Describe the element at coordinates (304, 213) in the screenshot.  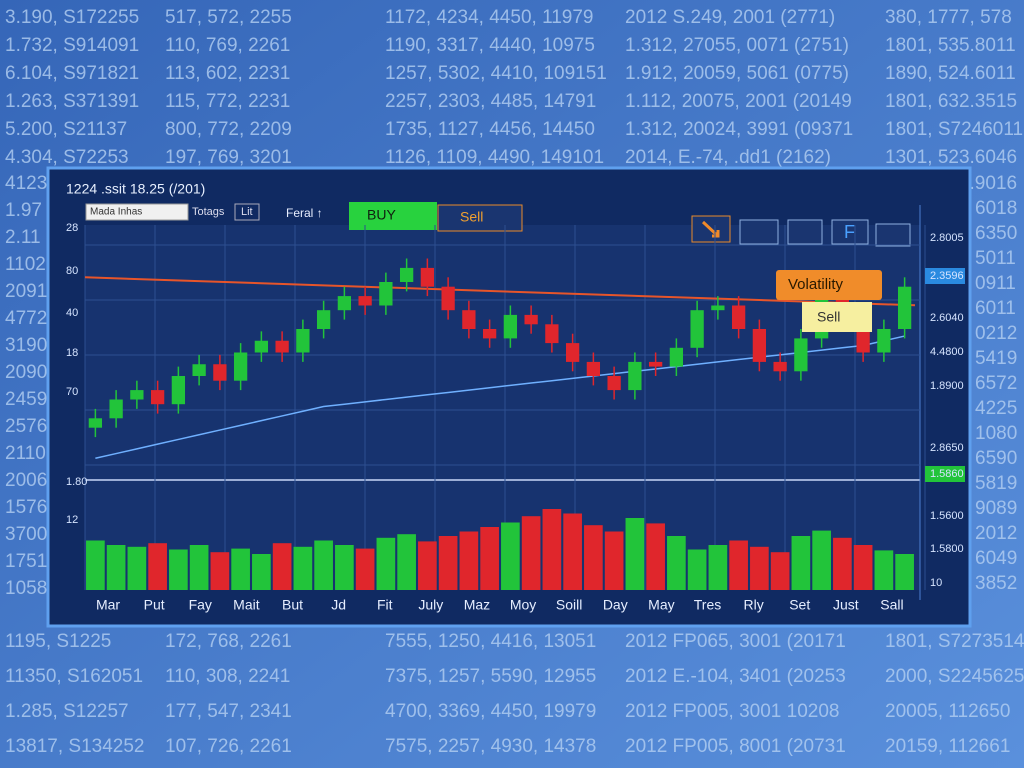
I see `feral: Feral ↑` at that location.